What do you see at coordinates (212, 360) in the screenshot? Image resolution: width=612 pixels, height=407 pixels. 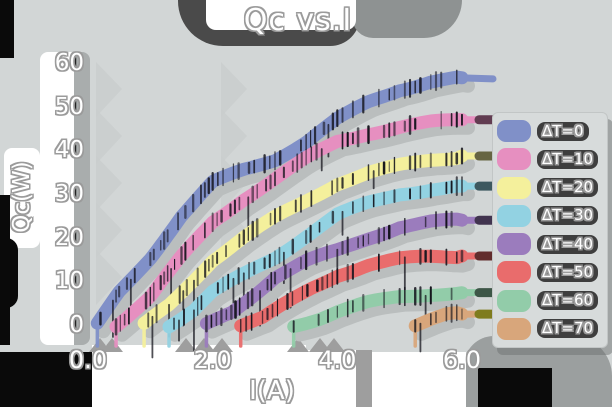 I see `x-tick-label: 2.0` at bounding box center [212, 360].